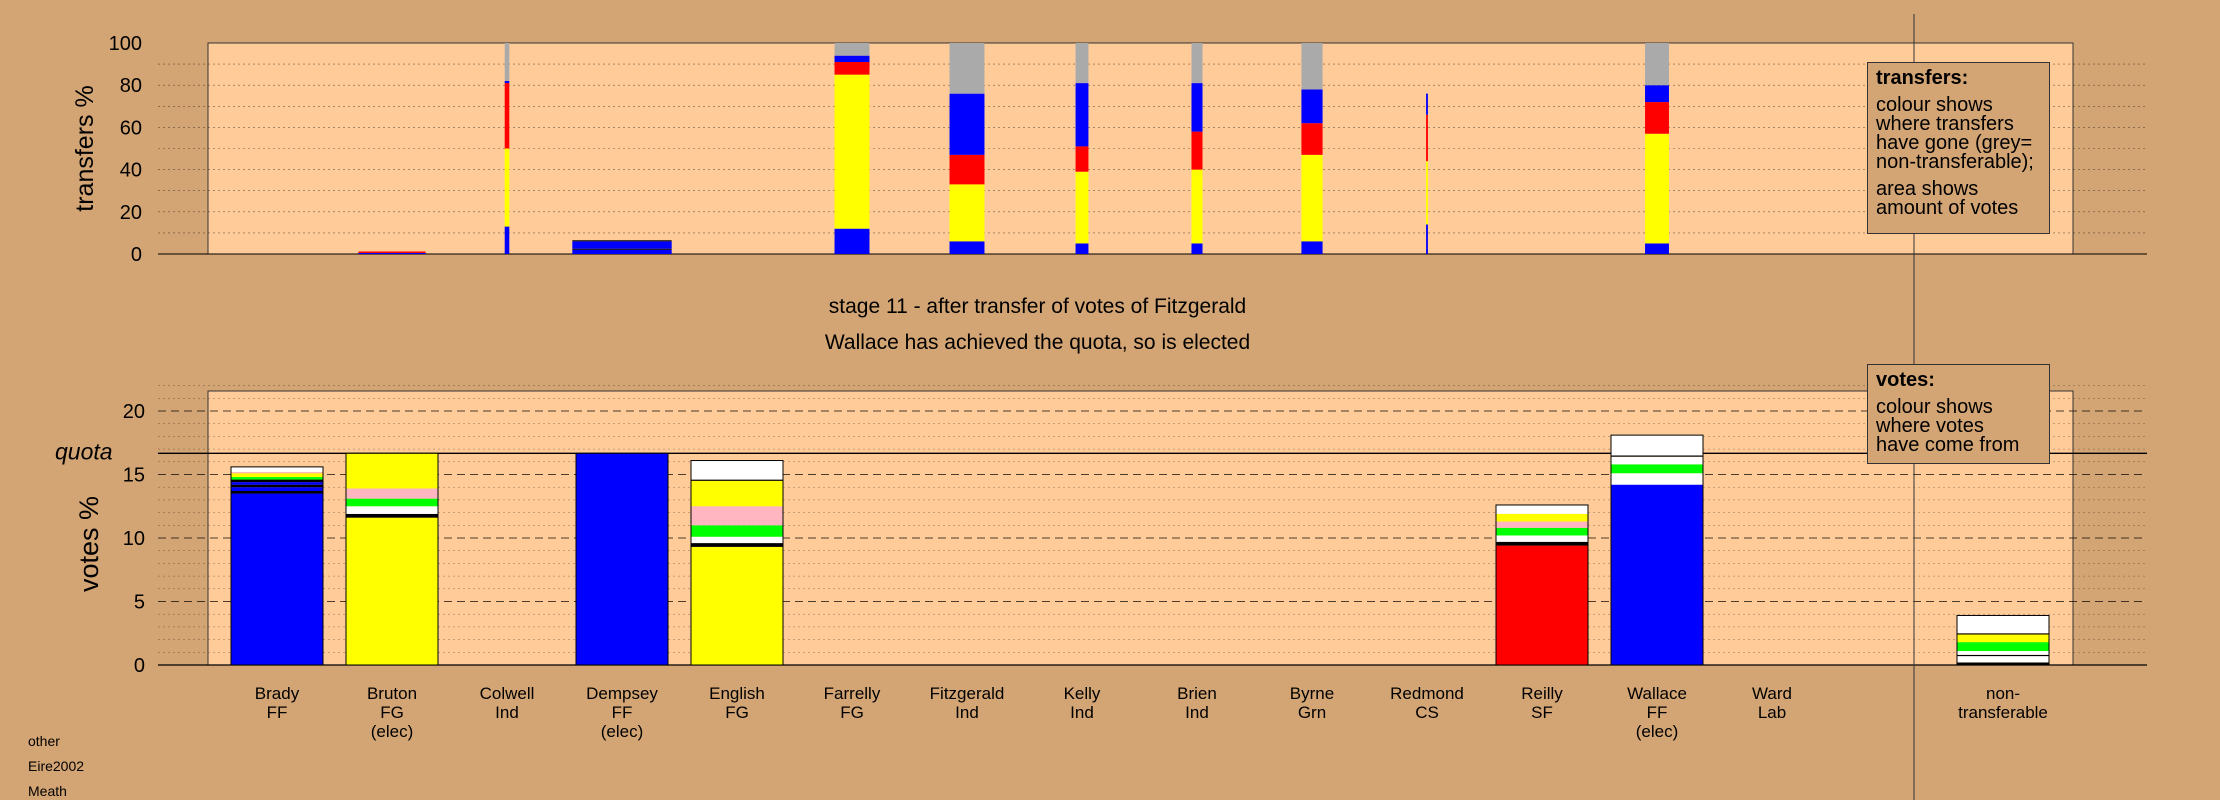 Image resolution: width=2220 pixels, height=800 pixels. Describe the element at coordinates (1542, 693) in the screenshot. I see `candidate-name-label: Reilly` at that location.